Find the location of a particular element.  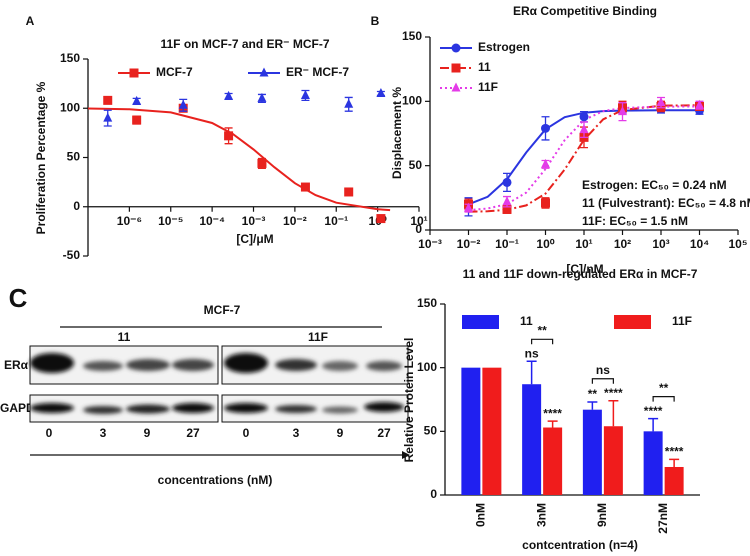

annotation: 11F: EC₅₀ = 1.5 nM is located at coordinates (635, 221).